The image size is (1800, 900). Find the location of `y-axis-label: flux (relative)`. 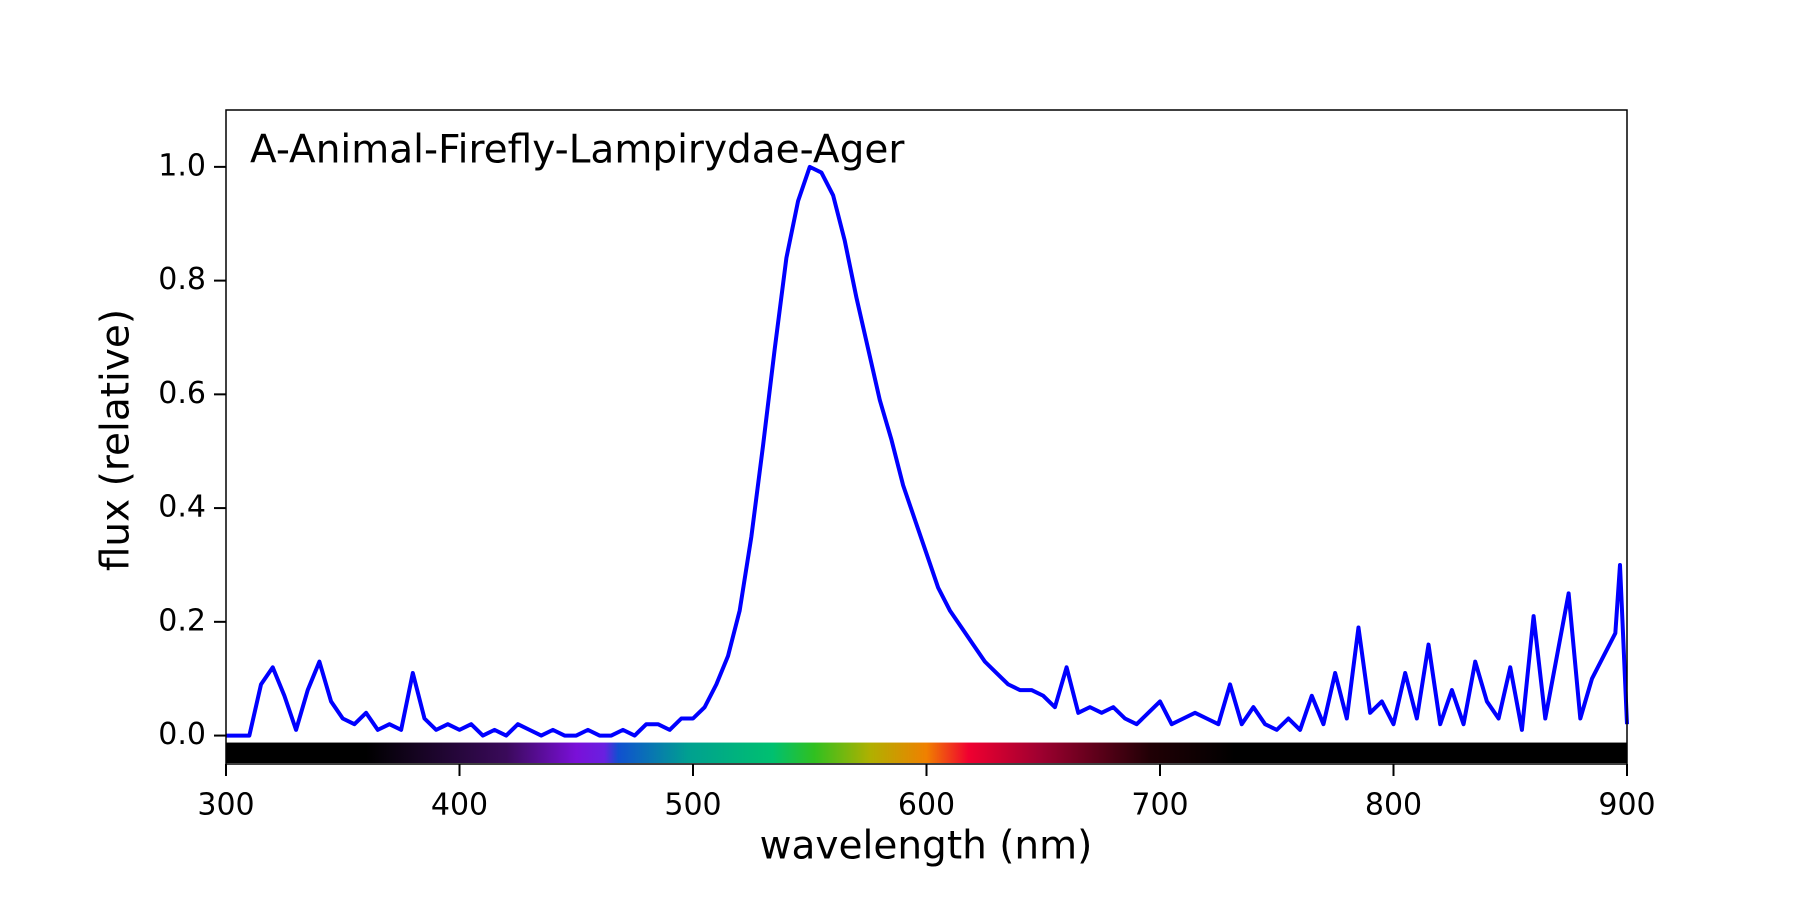

y-axis-label: flux (relative) is located at coordinates (116, 440).